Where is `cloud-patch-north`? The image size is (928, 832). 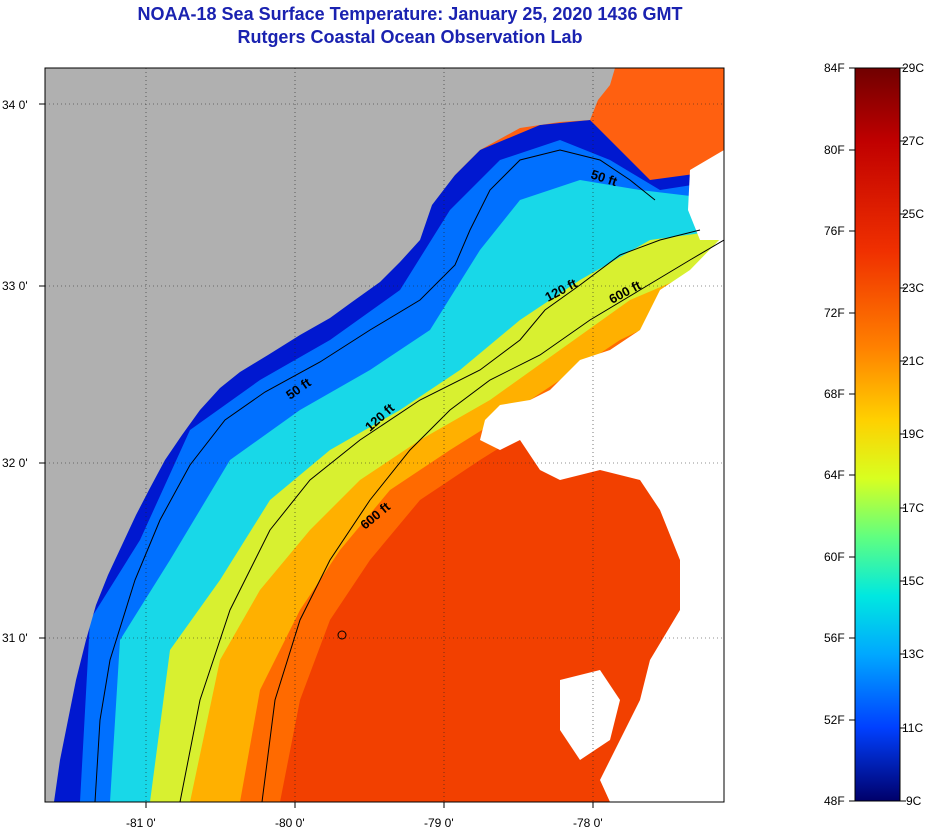
cloud-patch-north is located at coordinates (706, 195).